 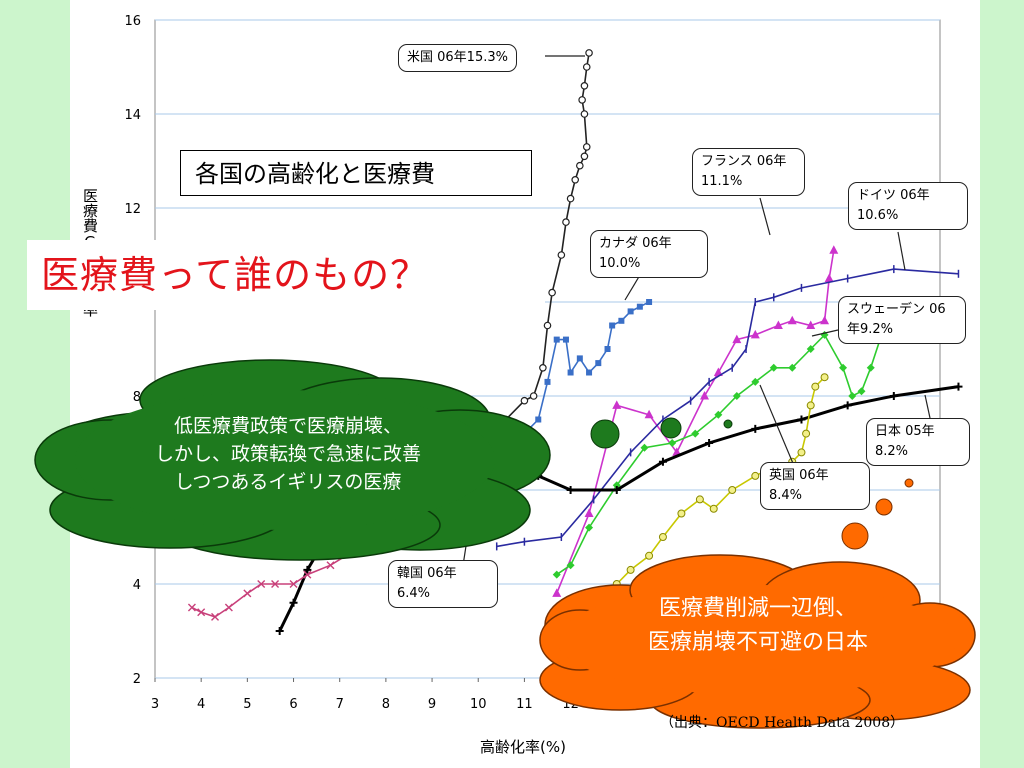 I want to click on y-tick-label: 2, so click(x=137, y=679).